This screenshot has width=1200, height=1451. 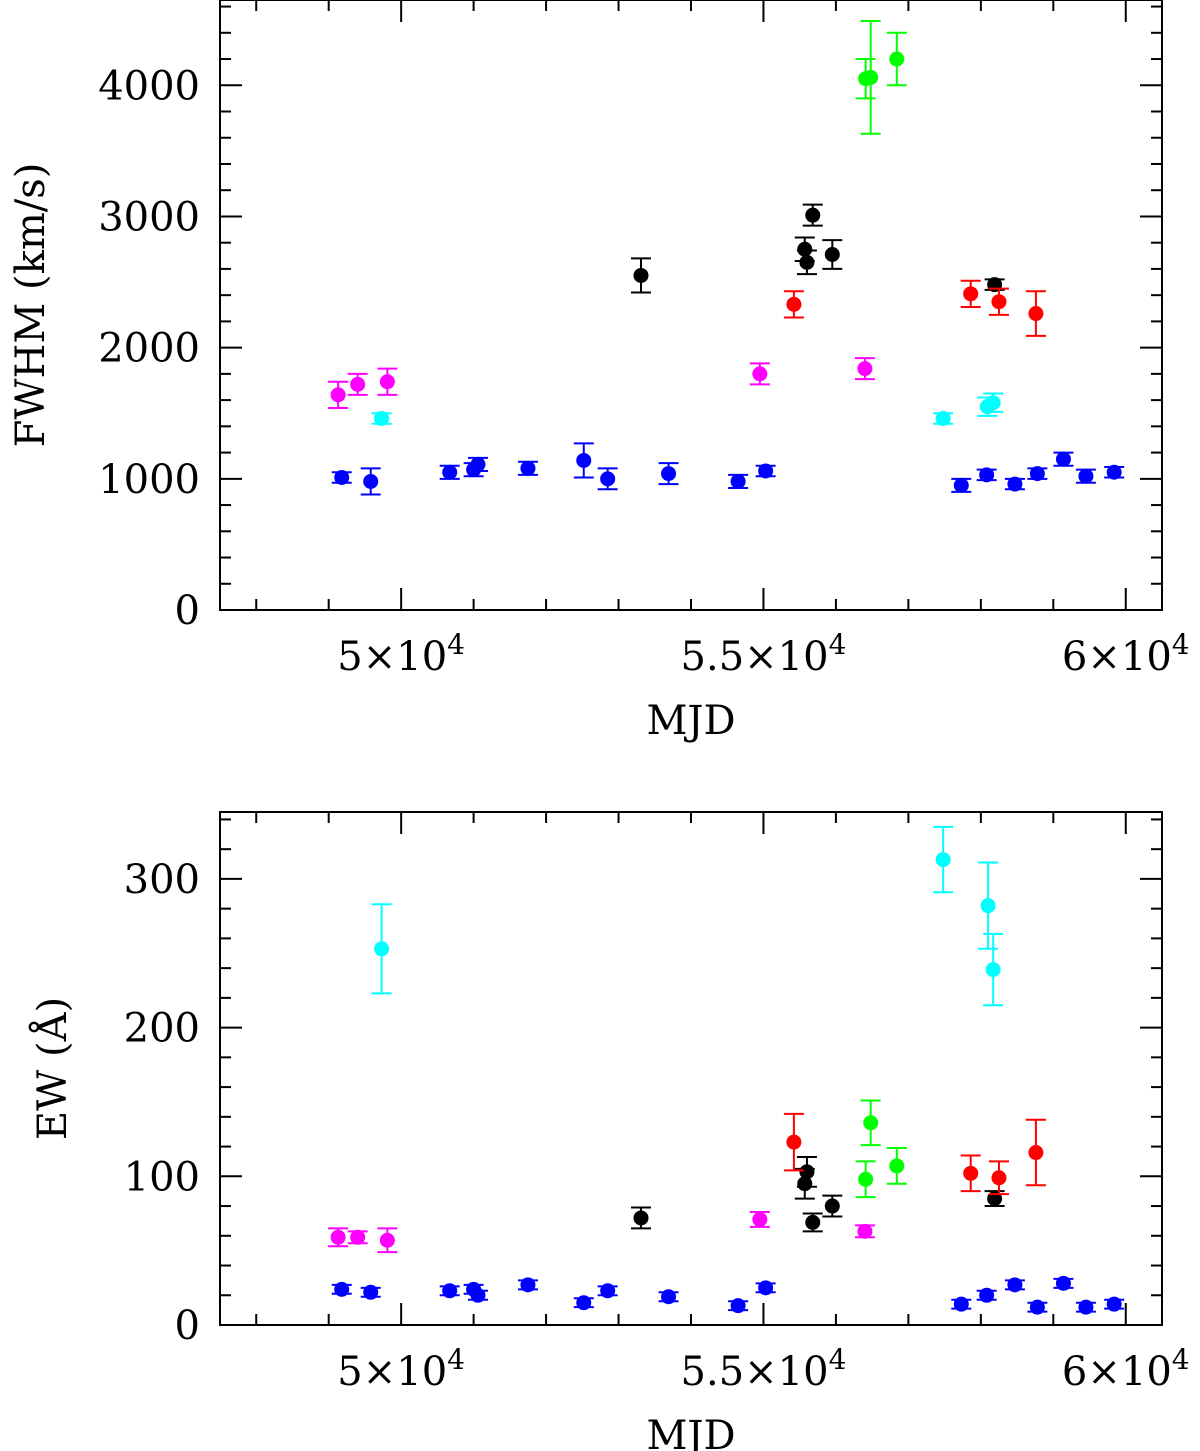 I want to click on series-cyan, so click(x=687, y=916).